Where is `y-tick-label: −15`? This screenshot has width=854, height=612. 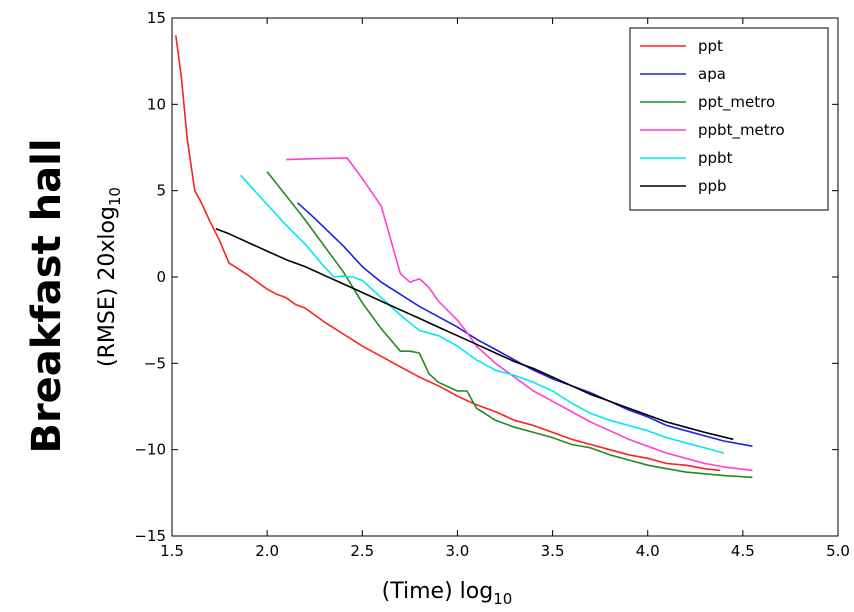 y-tick-label: −15 is located at coordinates (150, 536).